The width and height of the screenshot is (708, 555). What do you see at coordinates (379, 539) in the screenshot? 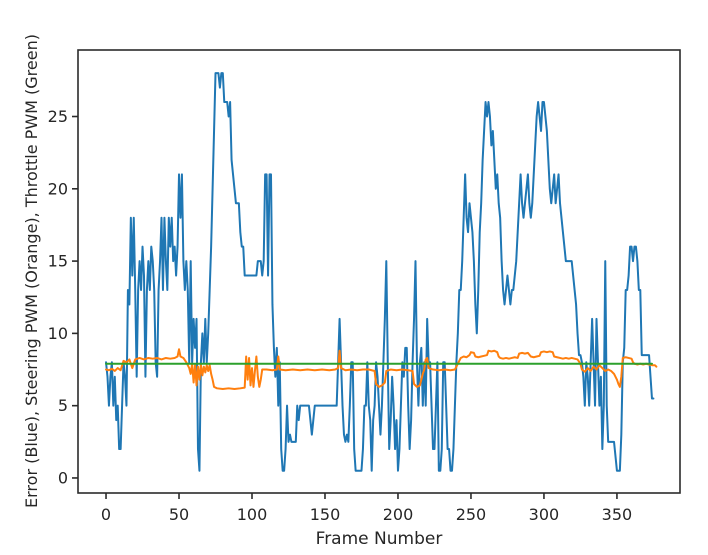
I see `x-axis-label: Frame Number` at bounding box center [379, 539].